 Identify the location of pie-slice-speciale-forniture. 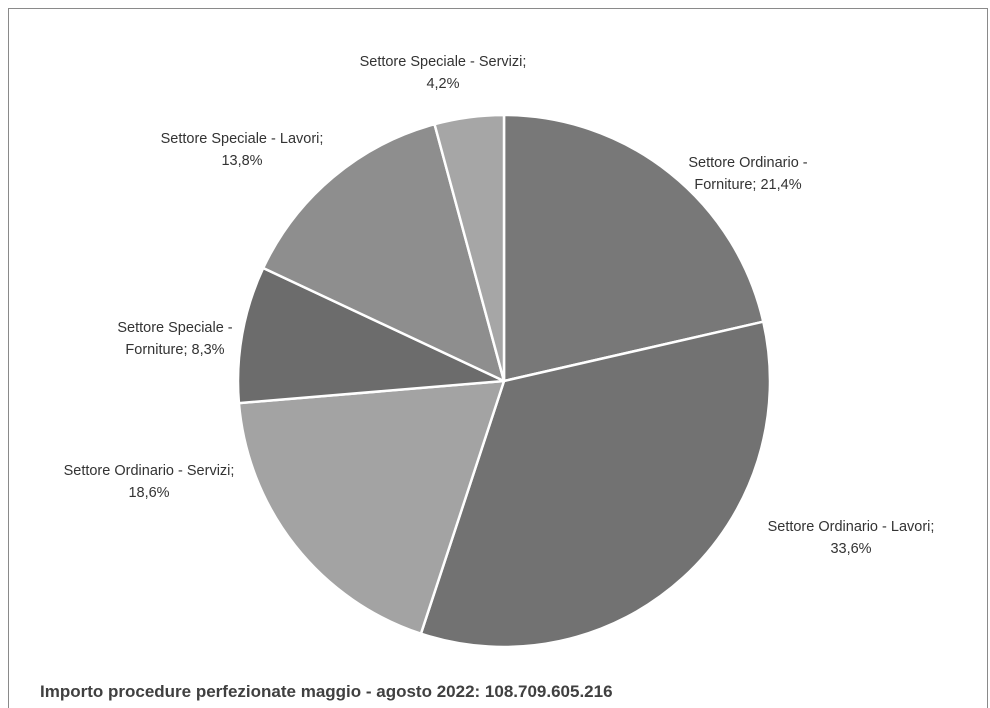
(371, 335).